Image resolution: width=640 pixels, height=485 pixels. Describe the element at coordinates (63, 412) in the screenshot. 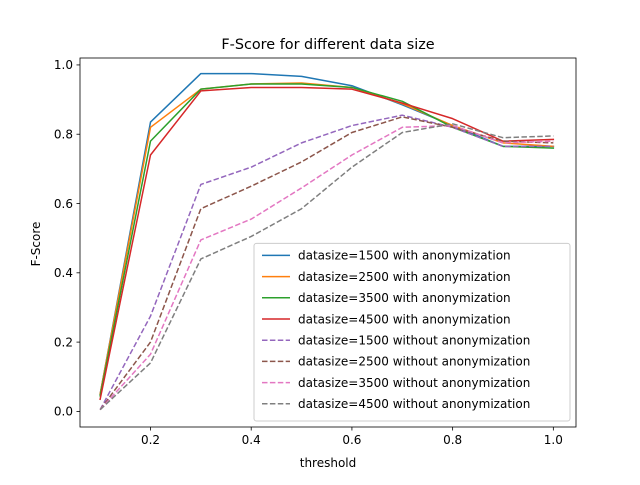

I see `y-tick-label: 0.0` at that location.